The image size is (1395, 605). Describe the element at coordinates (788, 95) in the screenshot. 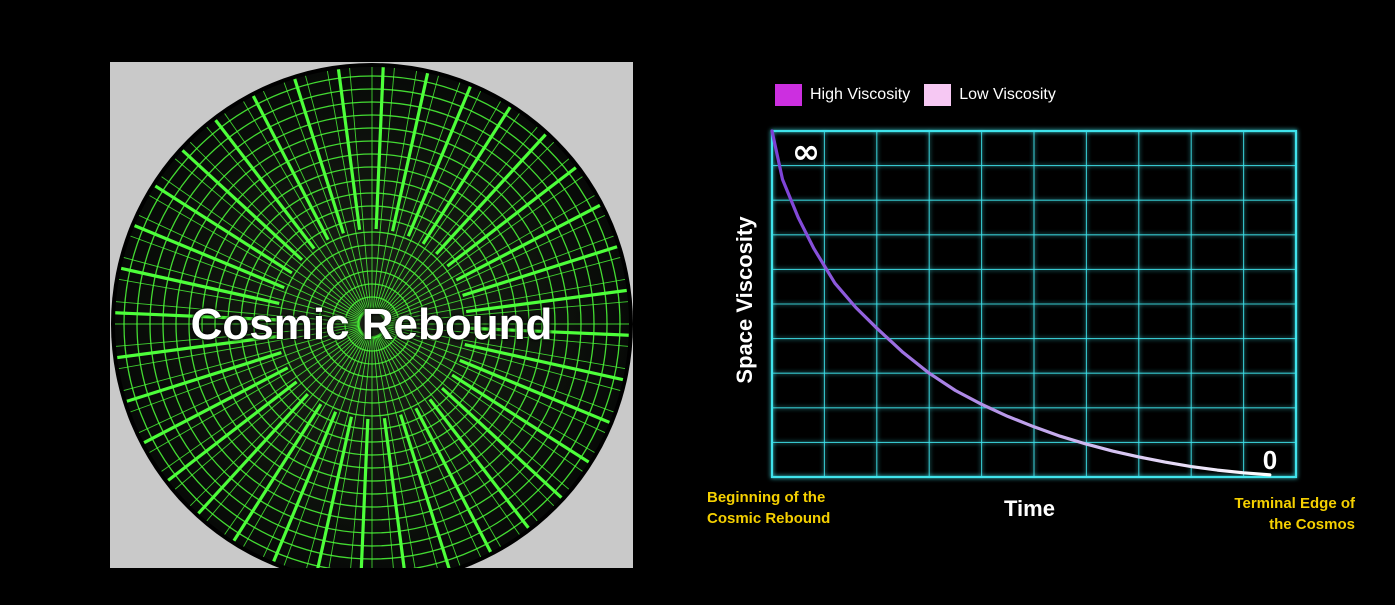

I see `legend-swatch-high` at that location.